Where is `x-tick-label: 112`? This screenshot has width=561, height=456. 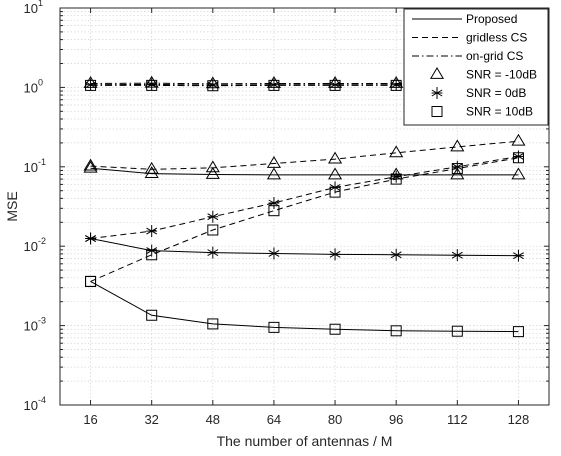
x-tick-label: 112 is located at coordinates (457, 419).